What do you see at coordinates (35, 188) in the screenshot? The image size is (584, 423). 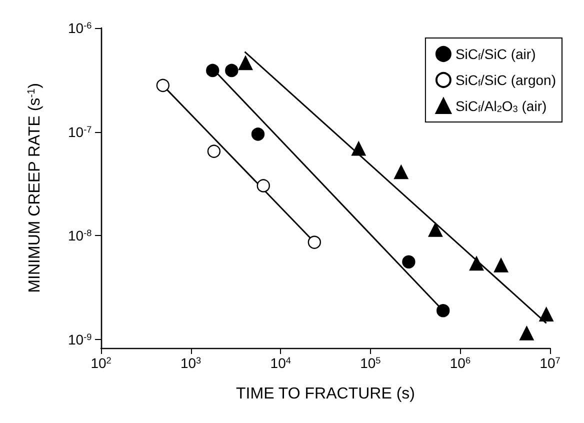 I see `y-axis-title: MINIMUM CREEP RATE (s-1)` at bounding box center [35, 188].